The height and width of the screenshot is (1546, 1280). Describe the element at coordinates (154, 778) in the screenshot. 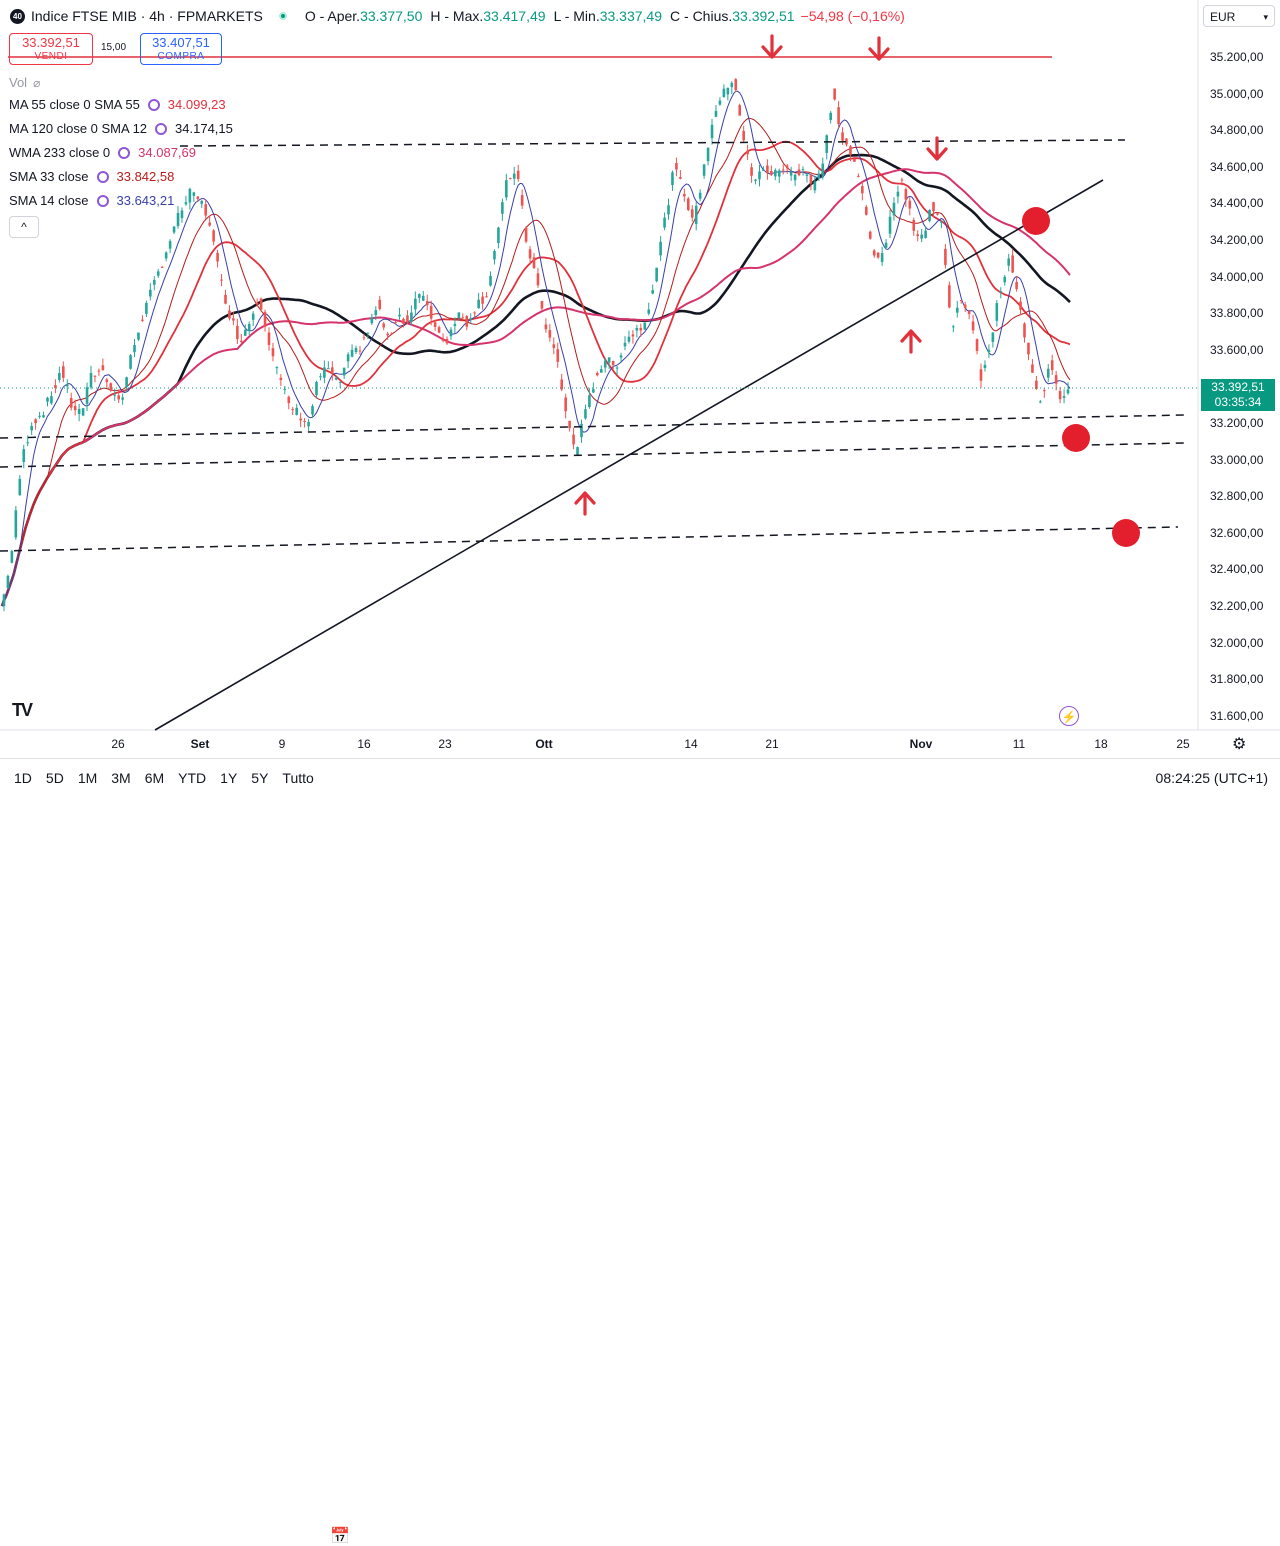

I see `timeframe-button: 6M` at that location.